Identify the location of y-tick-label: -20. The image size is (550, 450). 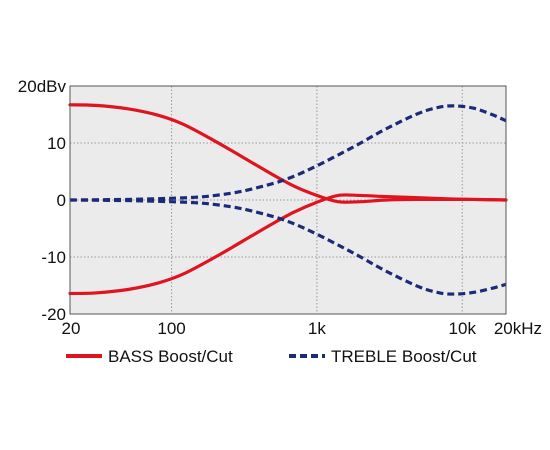
(53, 314).